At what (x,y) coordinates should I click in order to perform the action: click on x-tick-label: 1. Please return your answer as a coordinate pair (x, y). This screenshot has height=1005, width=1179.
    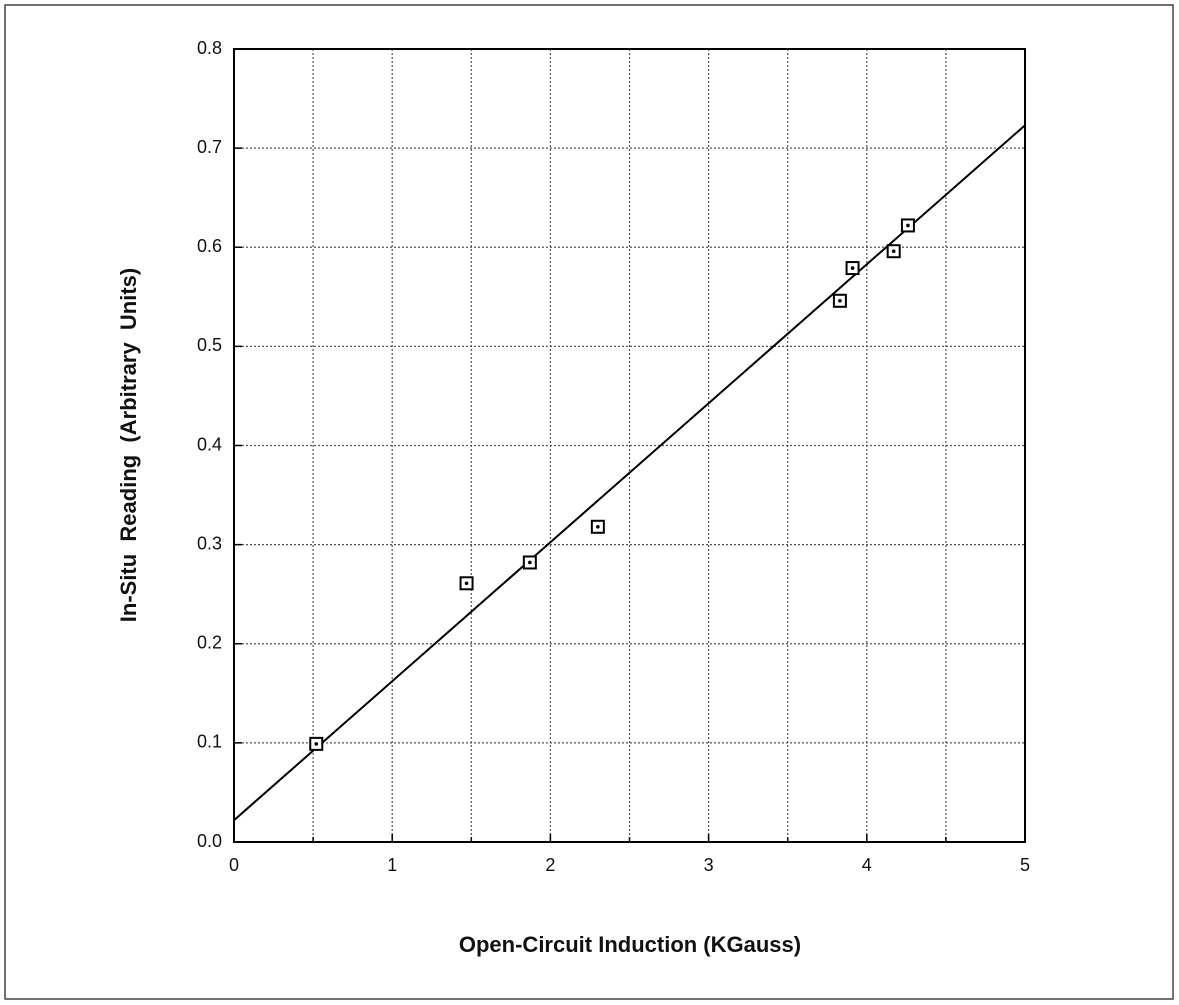
    Looking at the image, I should click on (392, 865).